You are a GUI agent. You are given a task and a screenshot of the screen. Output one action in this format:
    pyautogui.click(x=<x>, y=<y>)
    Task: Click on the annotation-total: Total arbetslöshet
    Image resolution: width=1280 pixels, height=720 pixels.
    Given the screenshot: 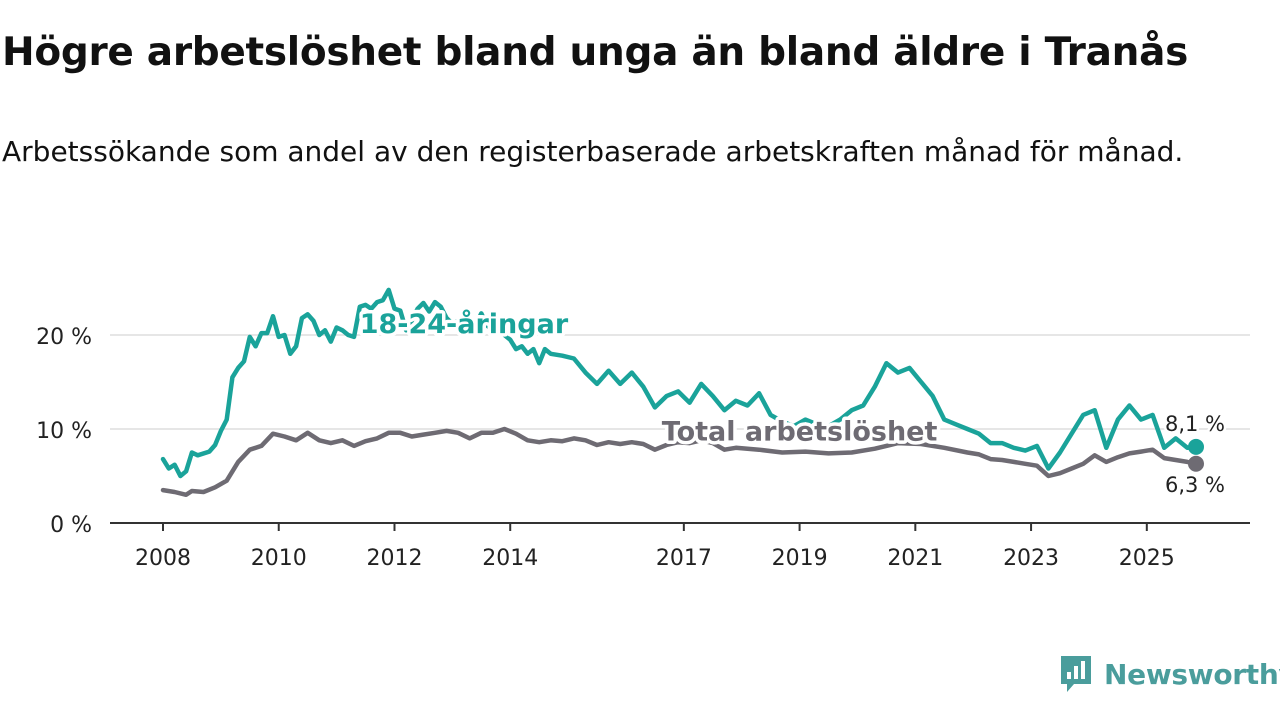 What is the action you would take?
    pyautogui.click(x=800, y=431)
    